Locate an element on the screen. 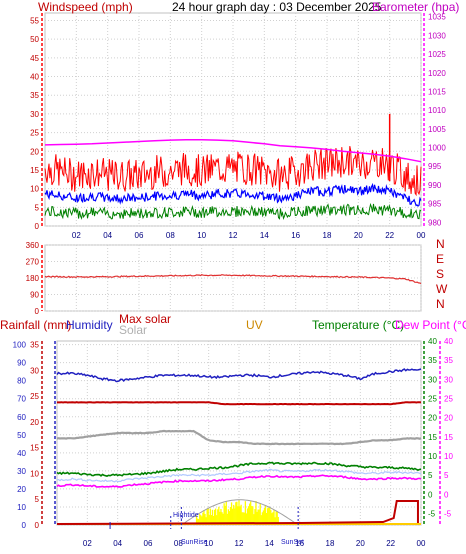 This screenshot has height=554, width=466. baro-y-tick: 1010 is located at coordinates (437, 110).